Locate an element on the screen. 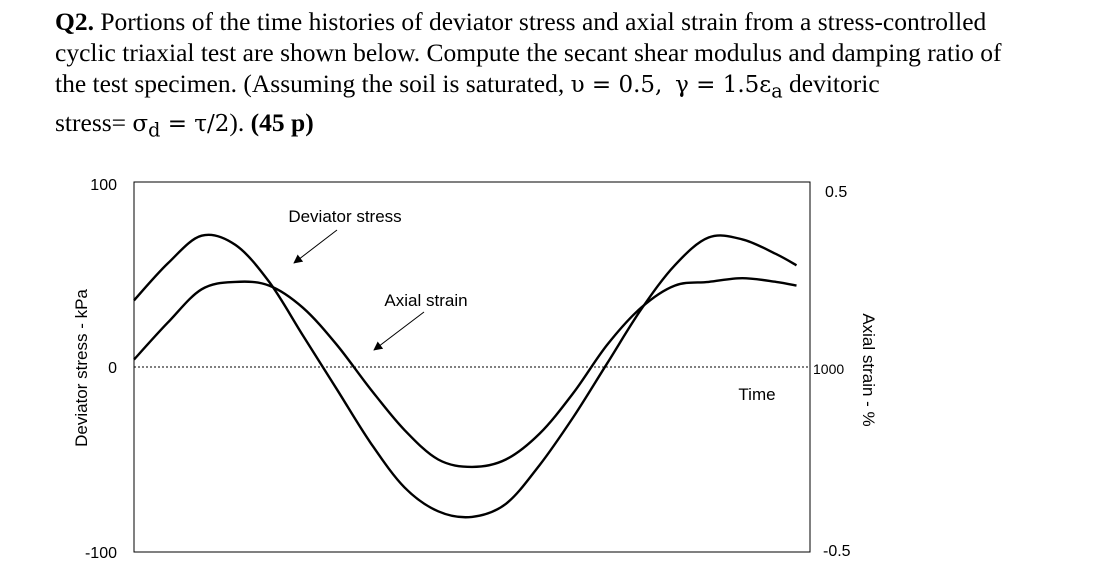 Image resolution: width=1102 pixels, height=581 pixels. question-line-3-end: devitoric is located at coordinates (834, 83).